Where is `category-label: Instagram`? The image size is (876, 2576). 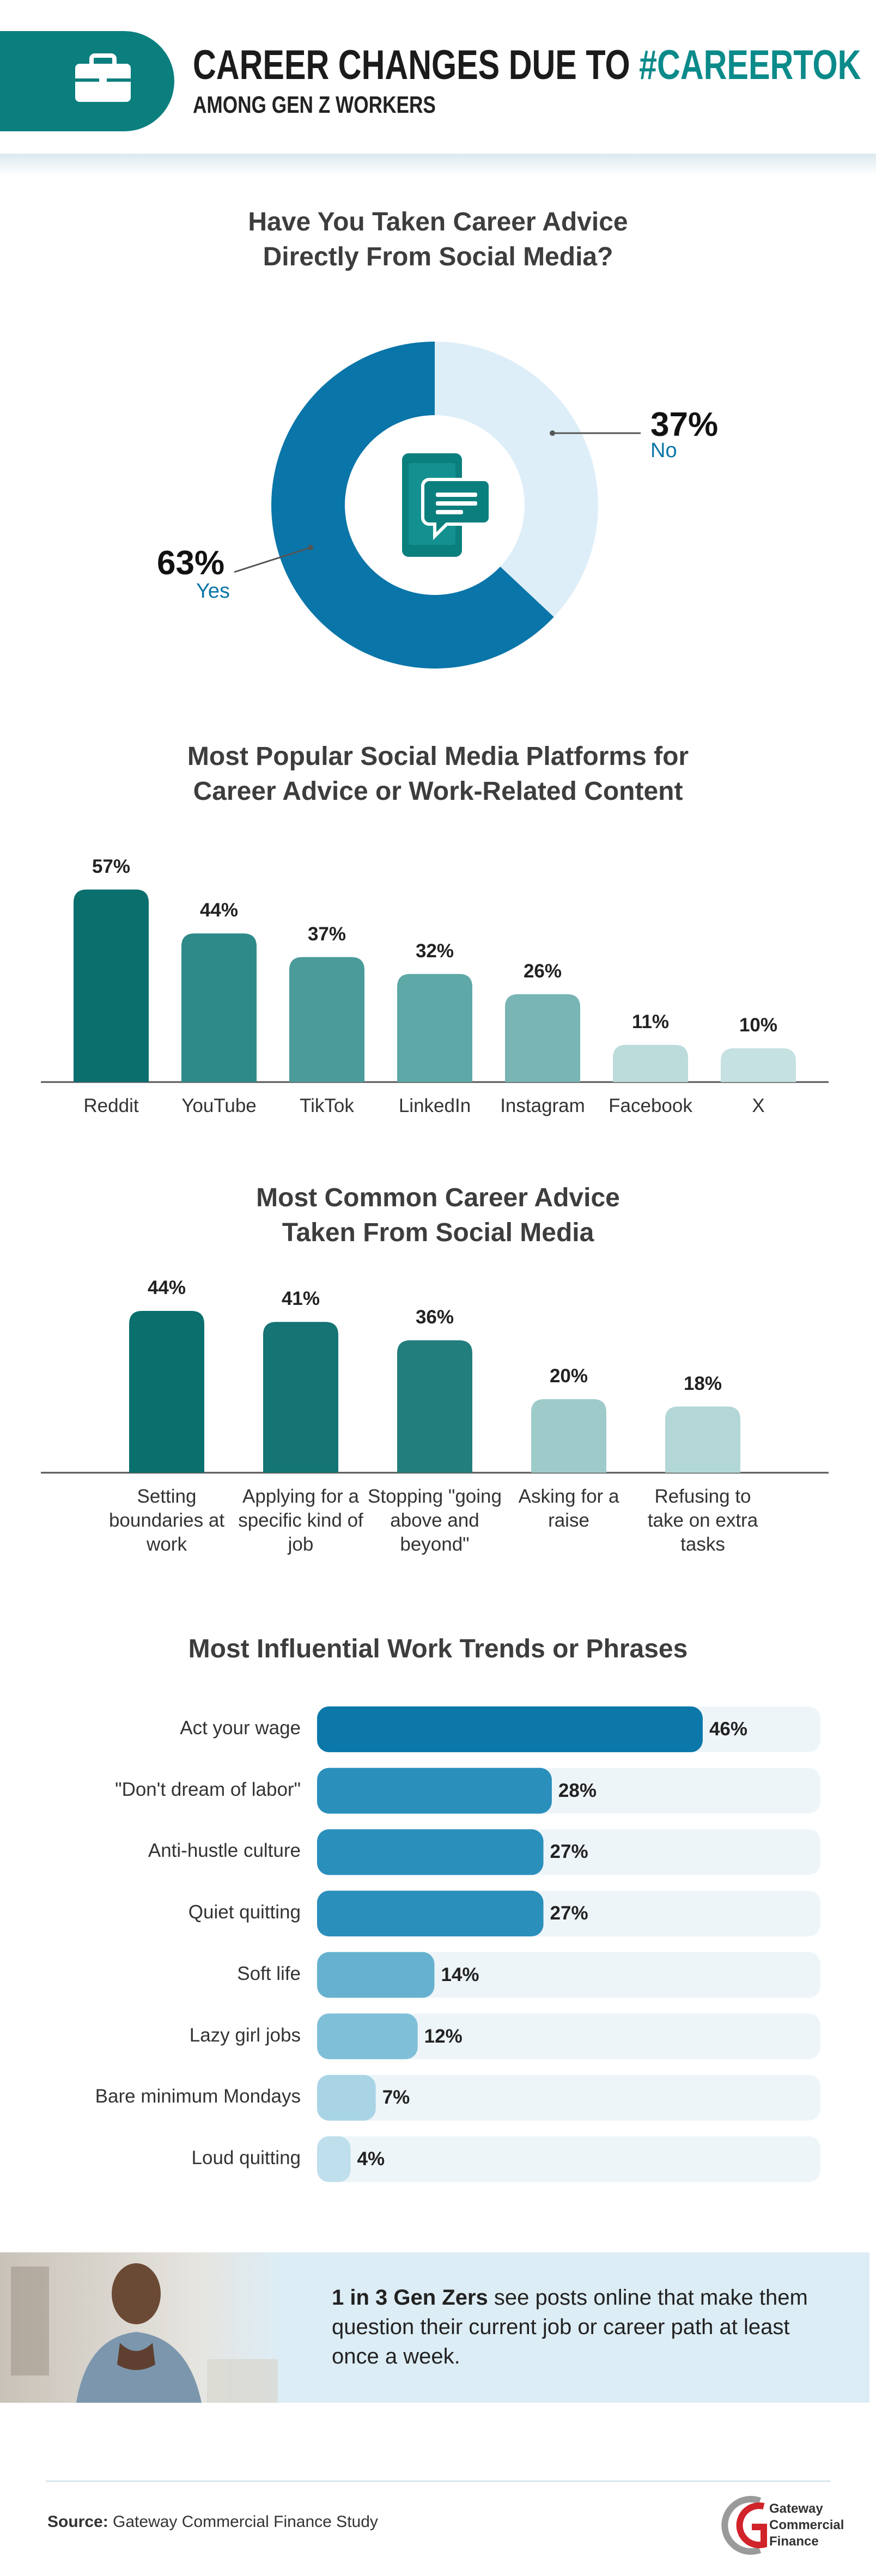
category-label: Instagram is located at coordinates (542, 1105).